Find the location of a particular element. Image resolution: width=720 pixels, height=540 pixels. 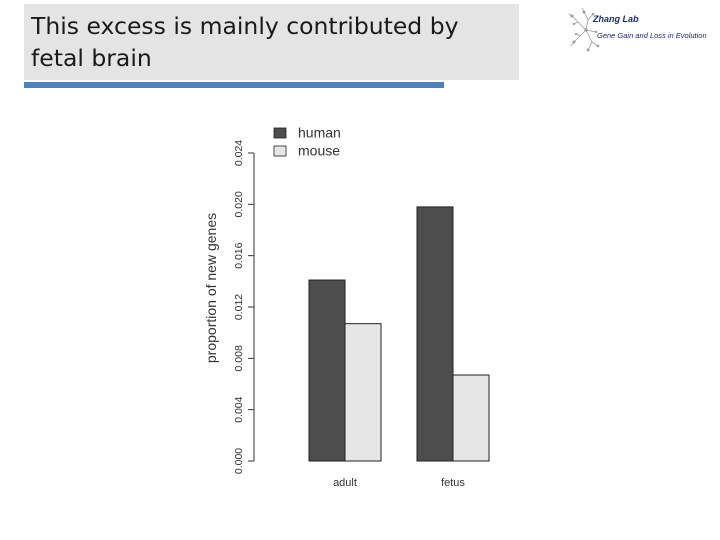

bar-mouse-fetus is located at coordinates (471, 418).